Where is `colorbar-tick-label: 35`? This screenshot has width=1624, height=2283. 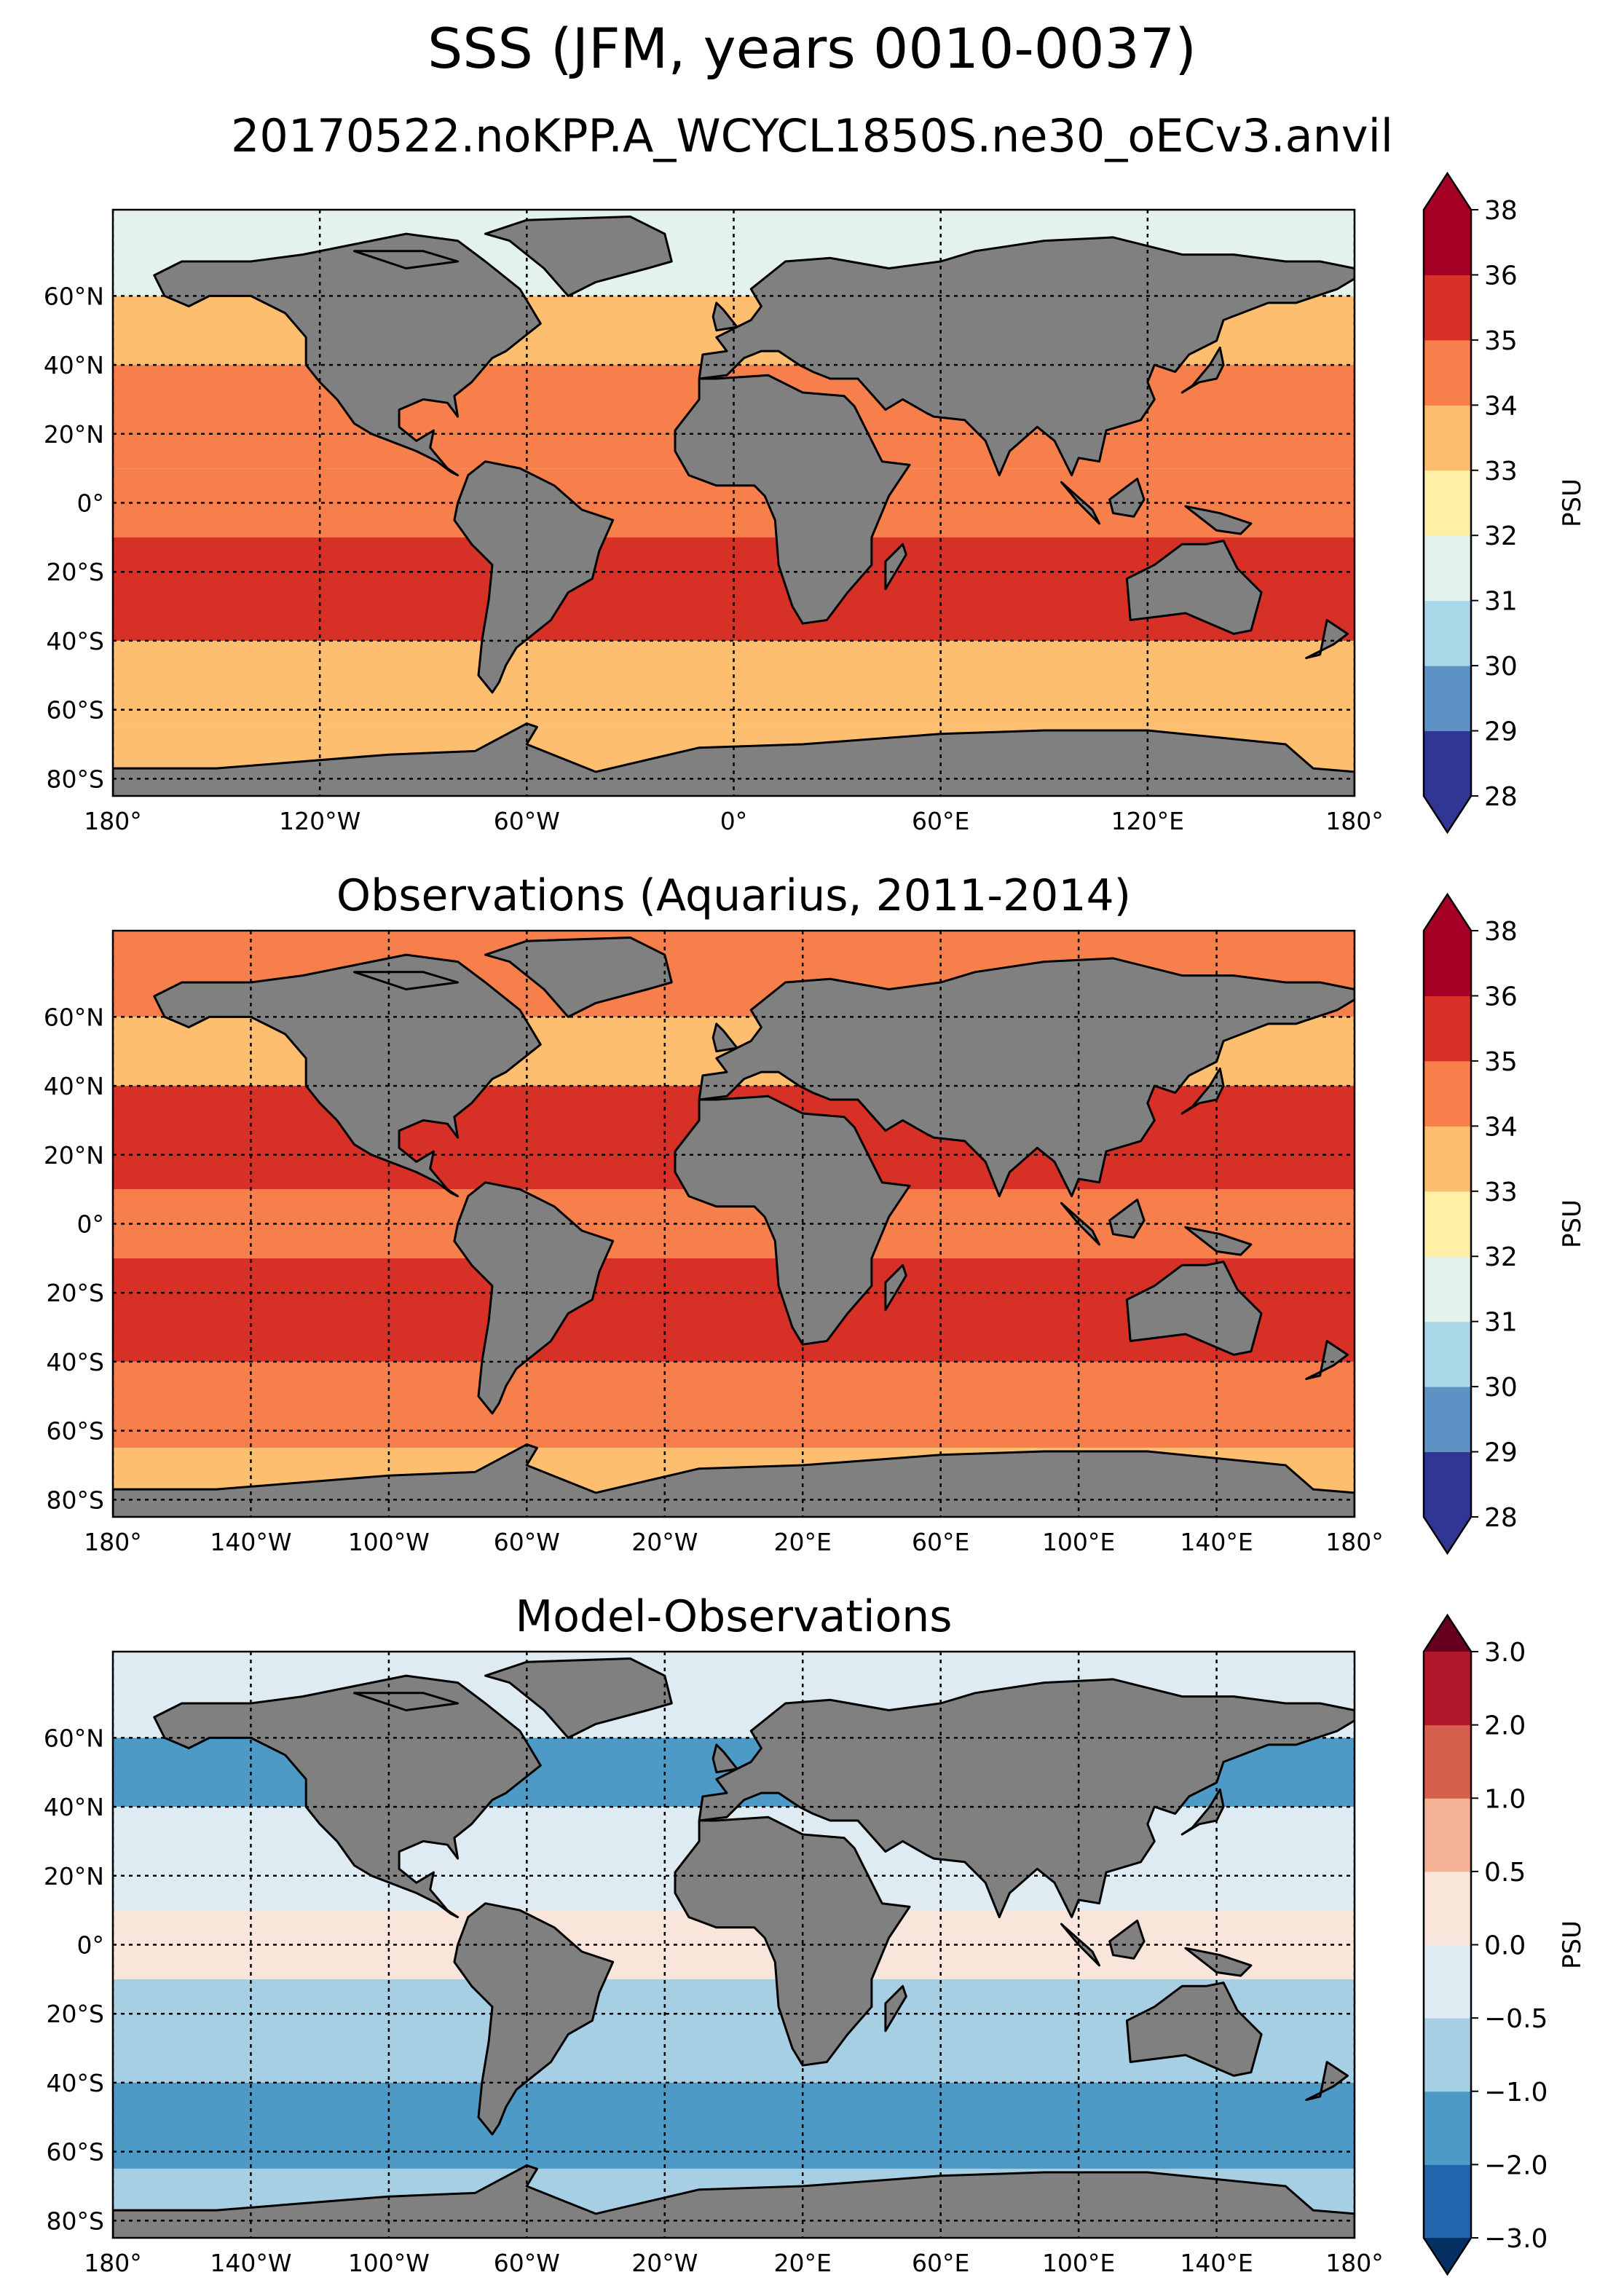
colorbar-tick-label: 35 is located at coordinates (1501, 341).